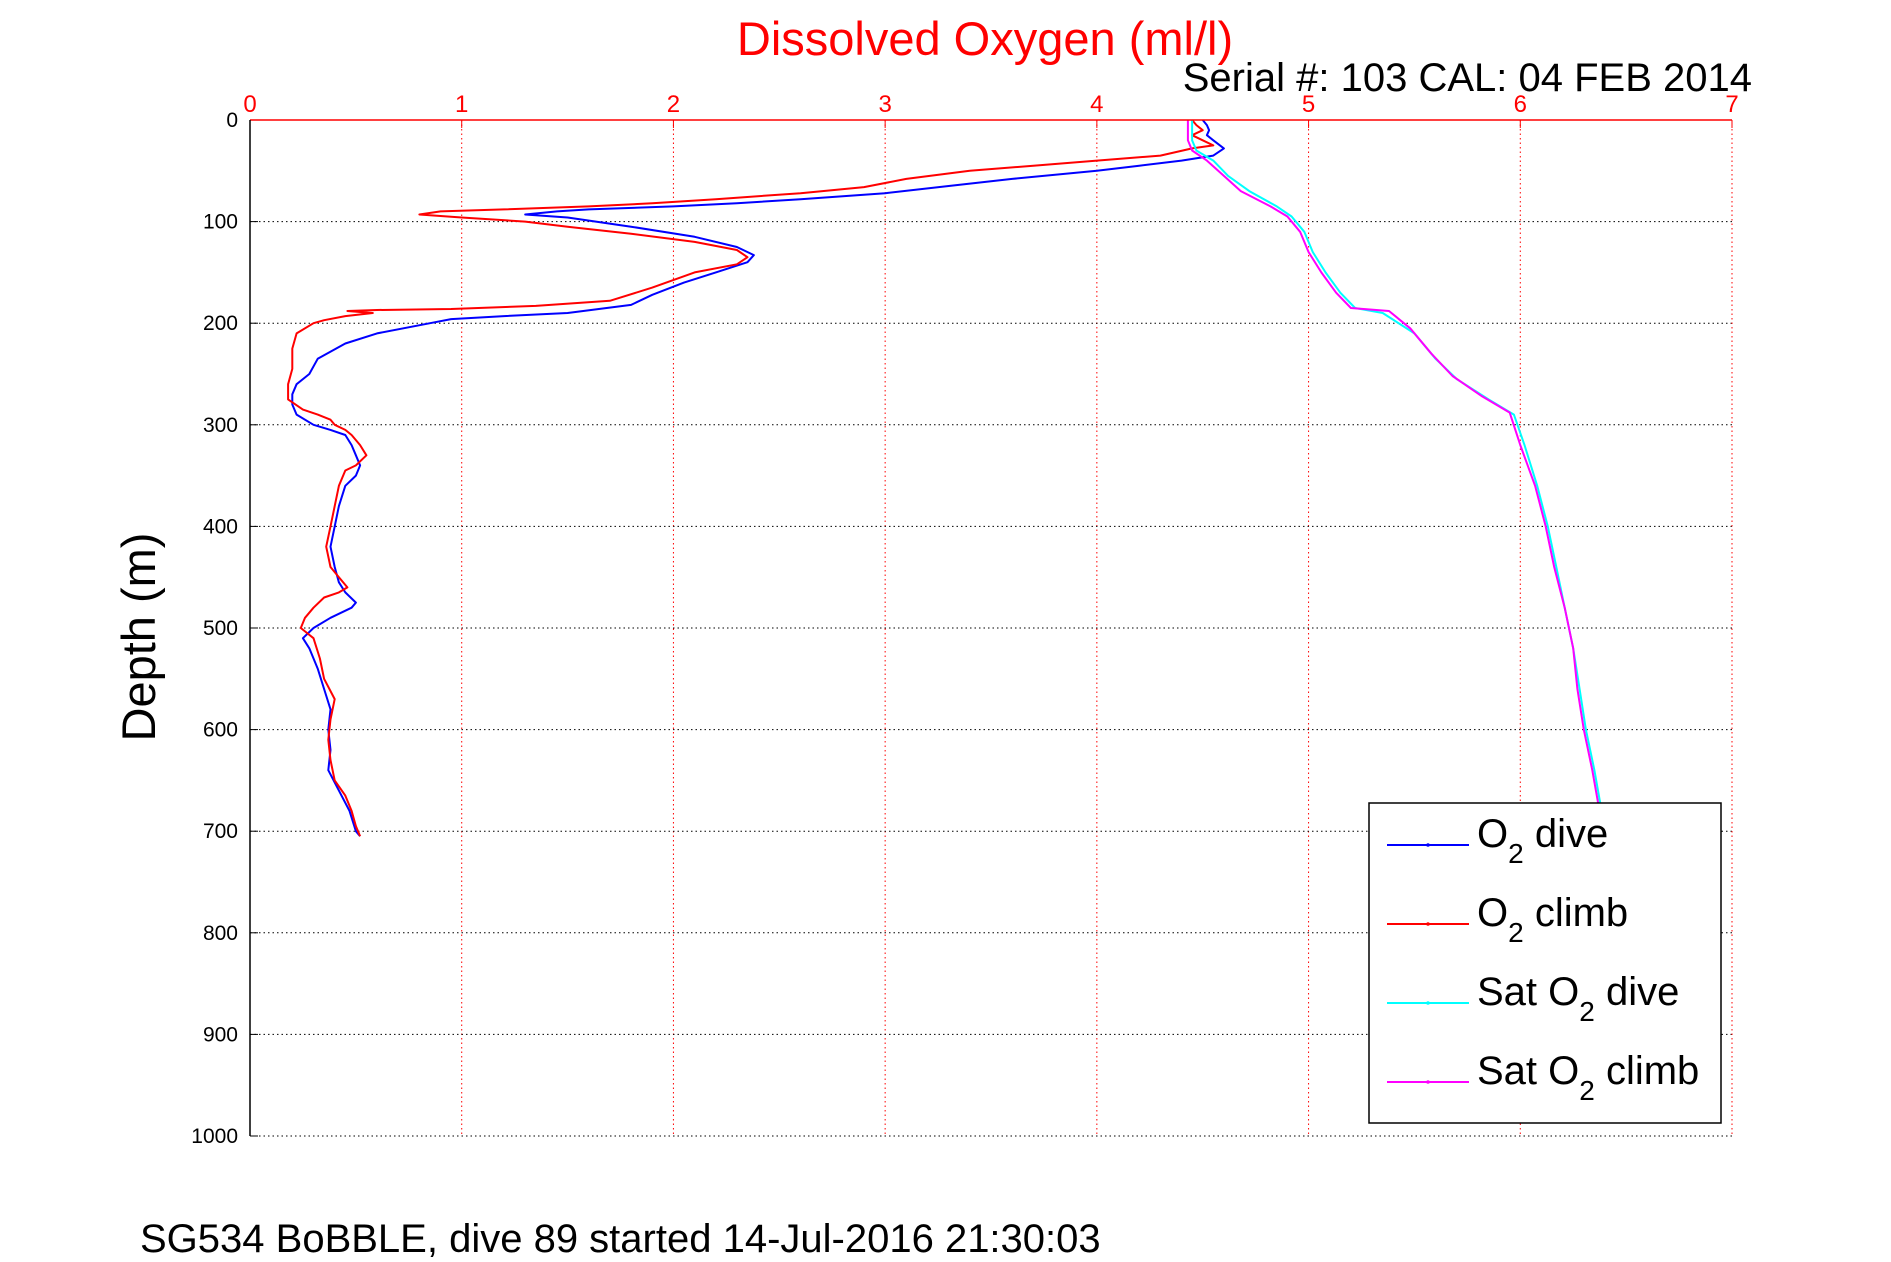 This screenshot has width=1891, height=1262. Describe the element at coordinates (220, 425) in the screenshot. I see `y-tick-label: 300` at that location.